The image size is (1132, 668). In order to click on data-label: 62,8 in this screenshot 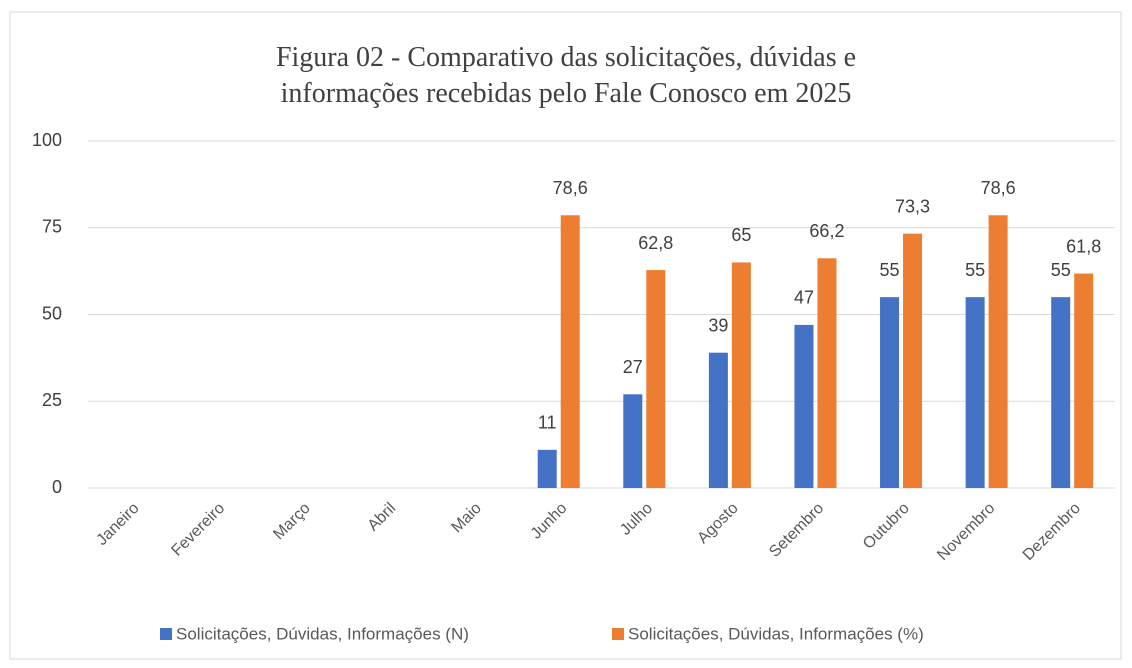, I will do `click(655, 243)`.